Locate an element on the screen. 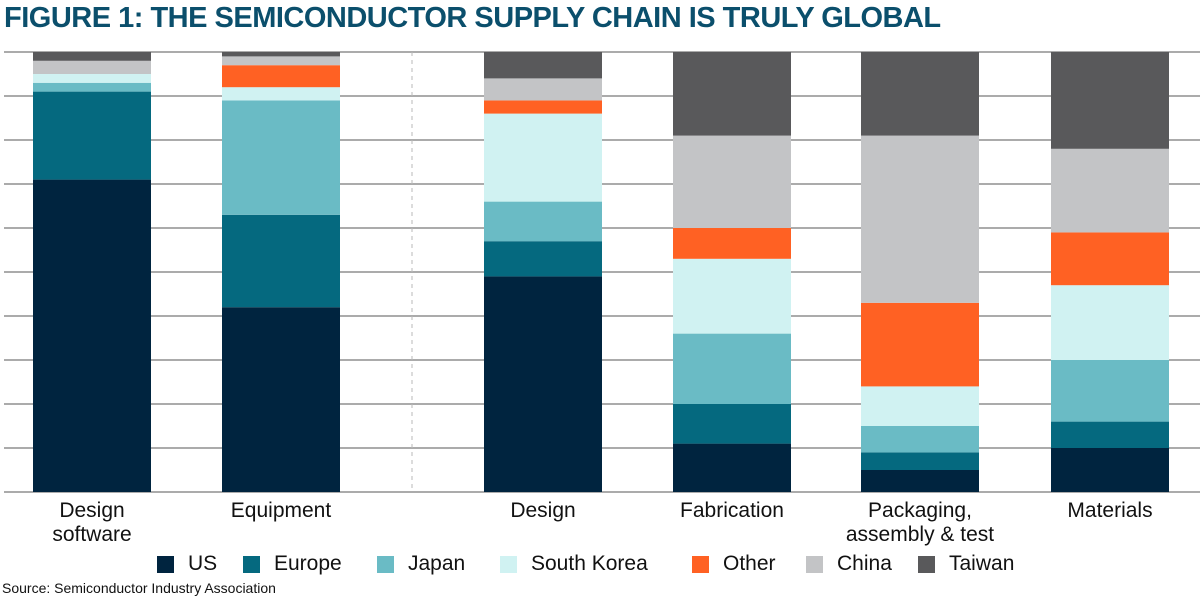  legend-item: Europe is located at coordinates (292, 564).